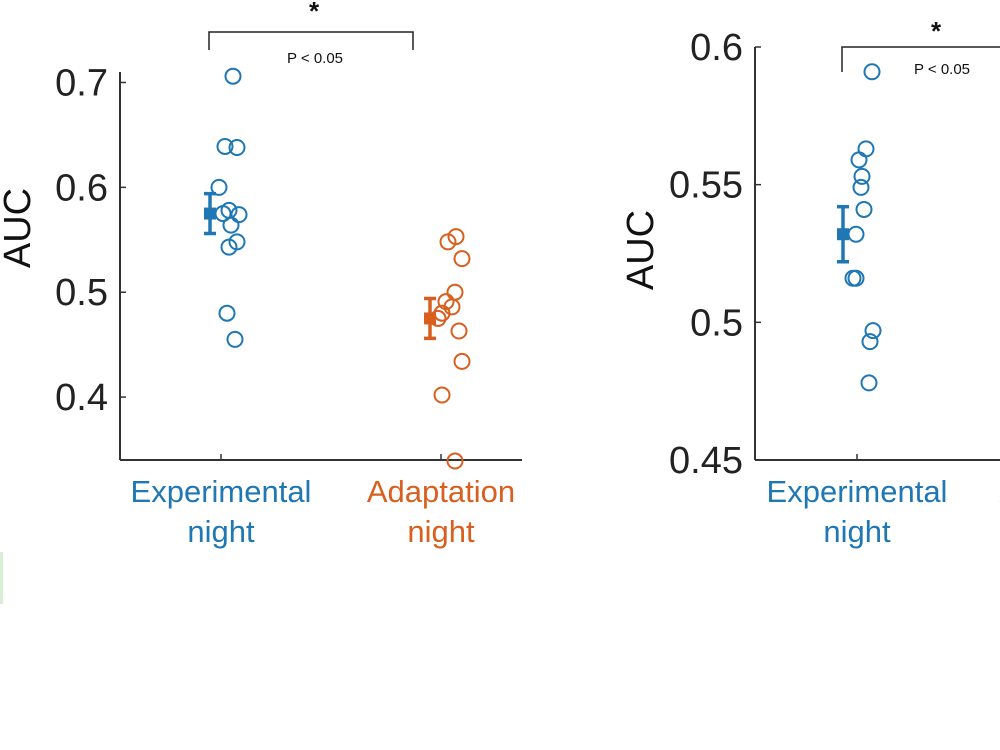 This screenshot has height=750, width=1000. Describe the element at coordinates (90, 240) in the screenshot. I see `y-ticks-left: 0.4 0.5 0.6 0.7` at that location.